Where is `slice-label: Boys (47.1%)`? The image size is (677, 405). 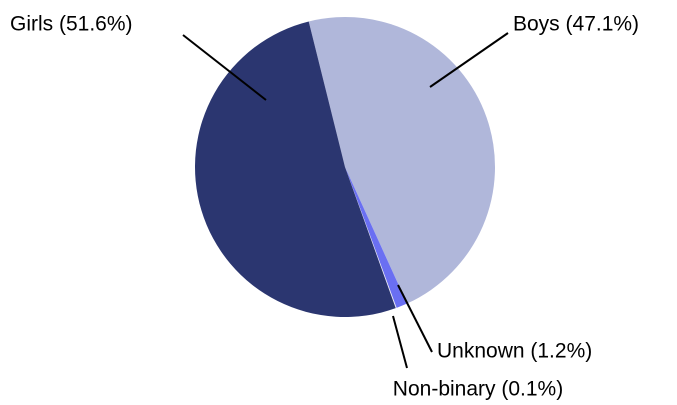 slice-label: Boys (47.1%) is located at coordinates (576, 24).